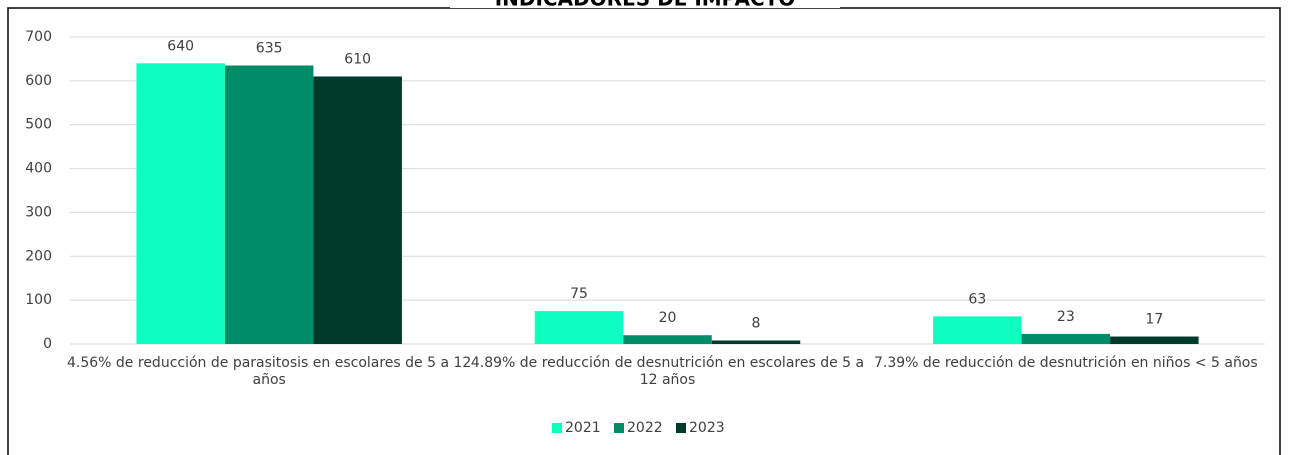 The width and height of the screenshot is (1289, 455). Describe the element at coordinates (1154, 320) in the screenshot. I see `data-label: 17` at that location.